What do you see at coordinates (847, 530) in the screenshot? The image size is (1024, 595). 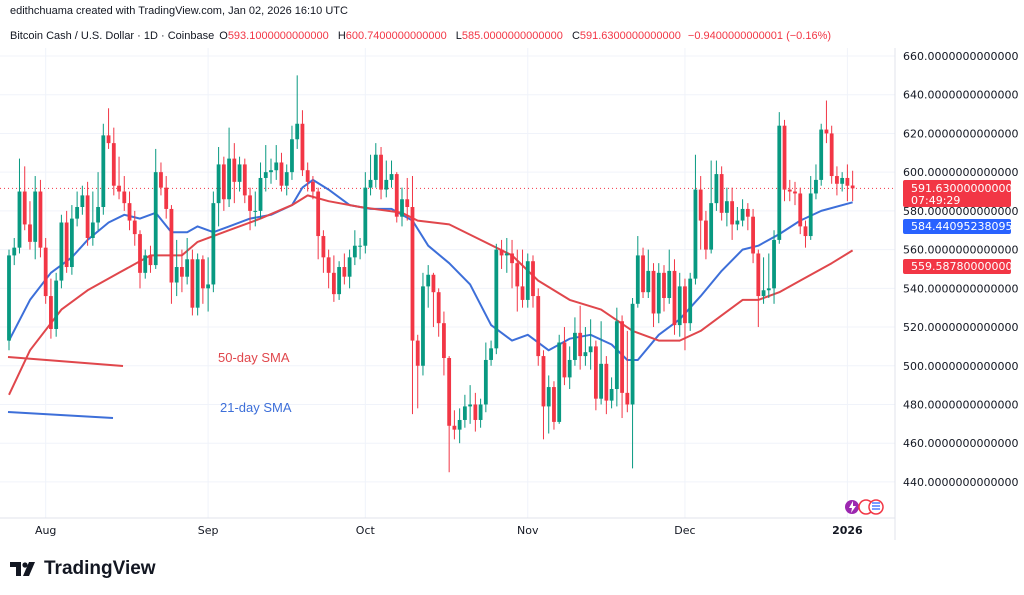 I see `x-tick-label: 2026` at bounding box center [847, 530].